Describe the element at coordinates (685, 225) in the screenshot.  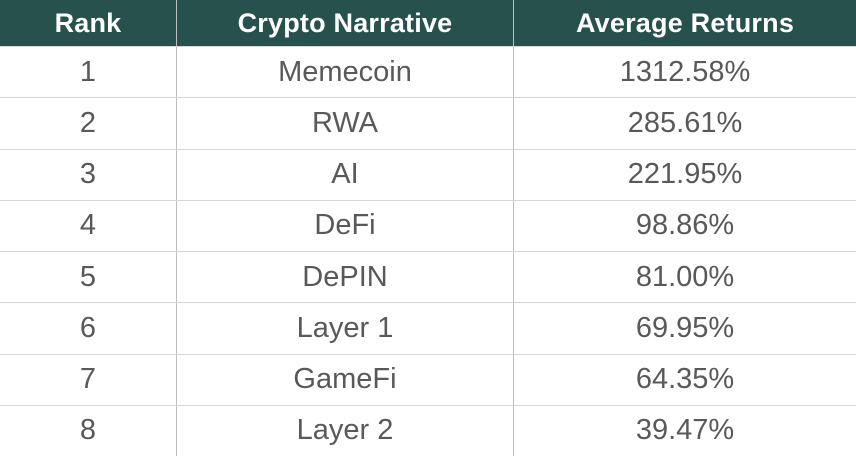
I see `returns-cell: 98.86%` at that location.